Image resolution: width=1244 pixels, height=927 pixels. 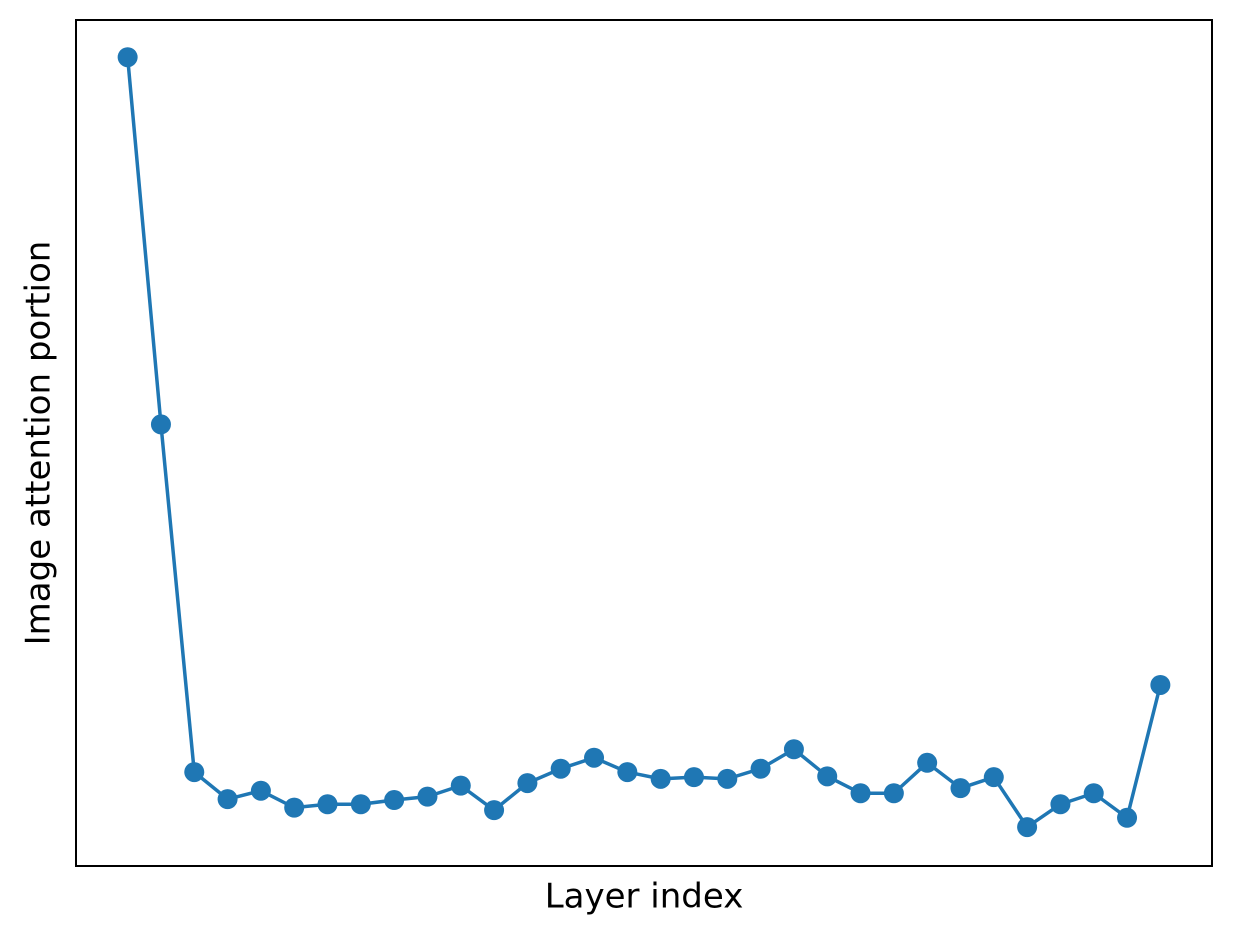 What do you see at coordinates (39, 443) in the screenshot?
I see `y-axis-label: Image attention portion` at bounding box center [39, 443].